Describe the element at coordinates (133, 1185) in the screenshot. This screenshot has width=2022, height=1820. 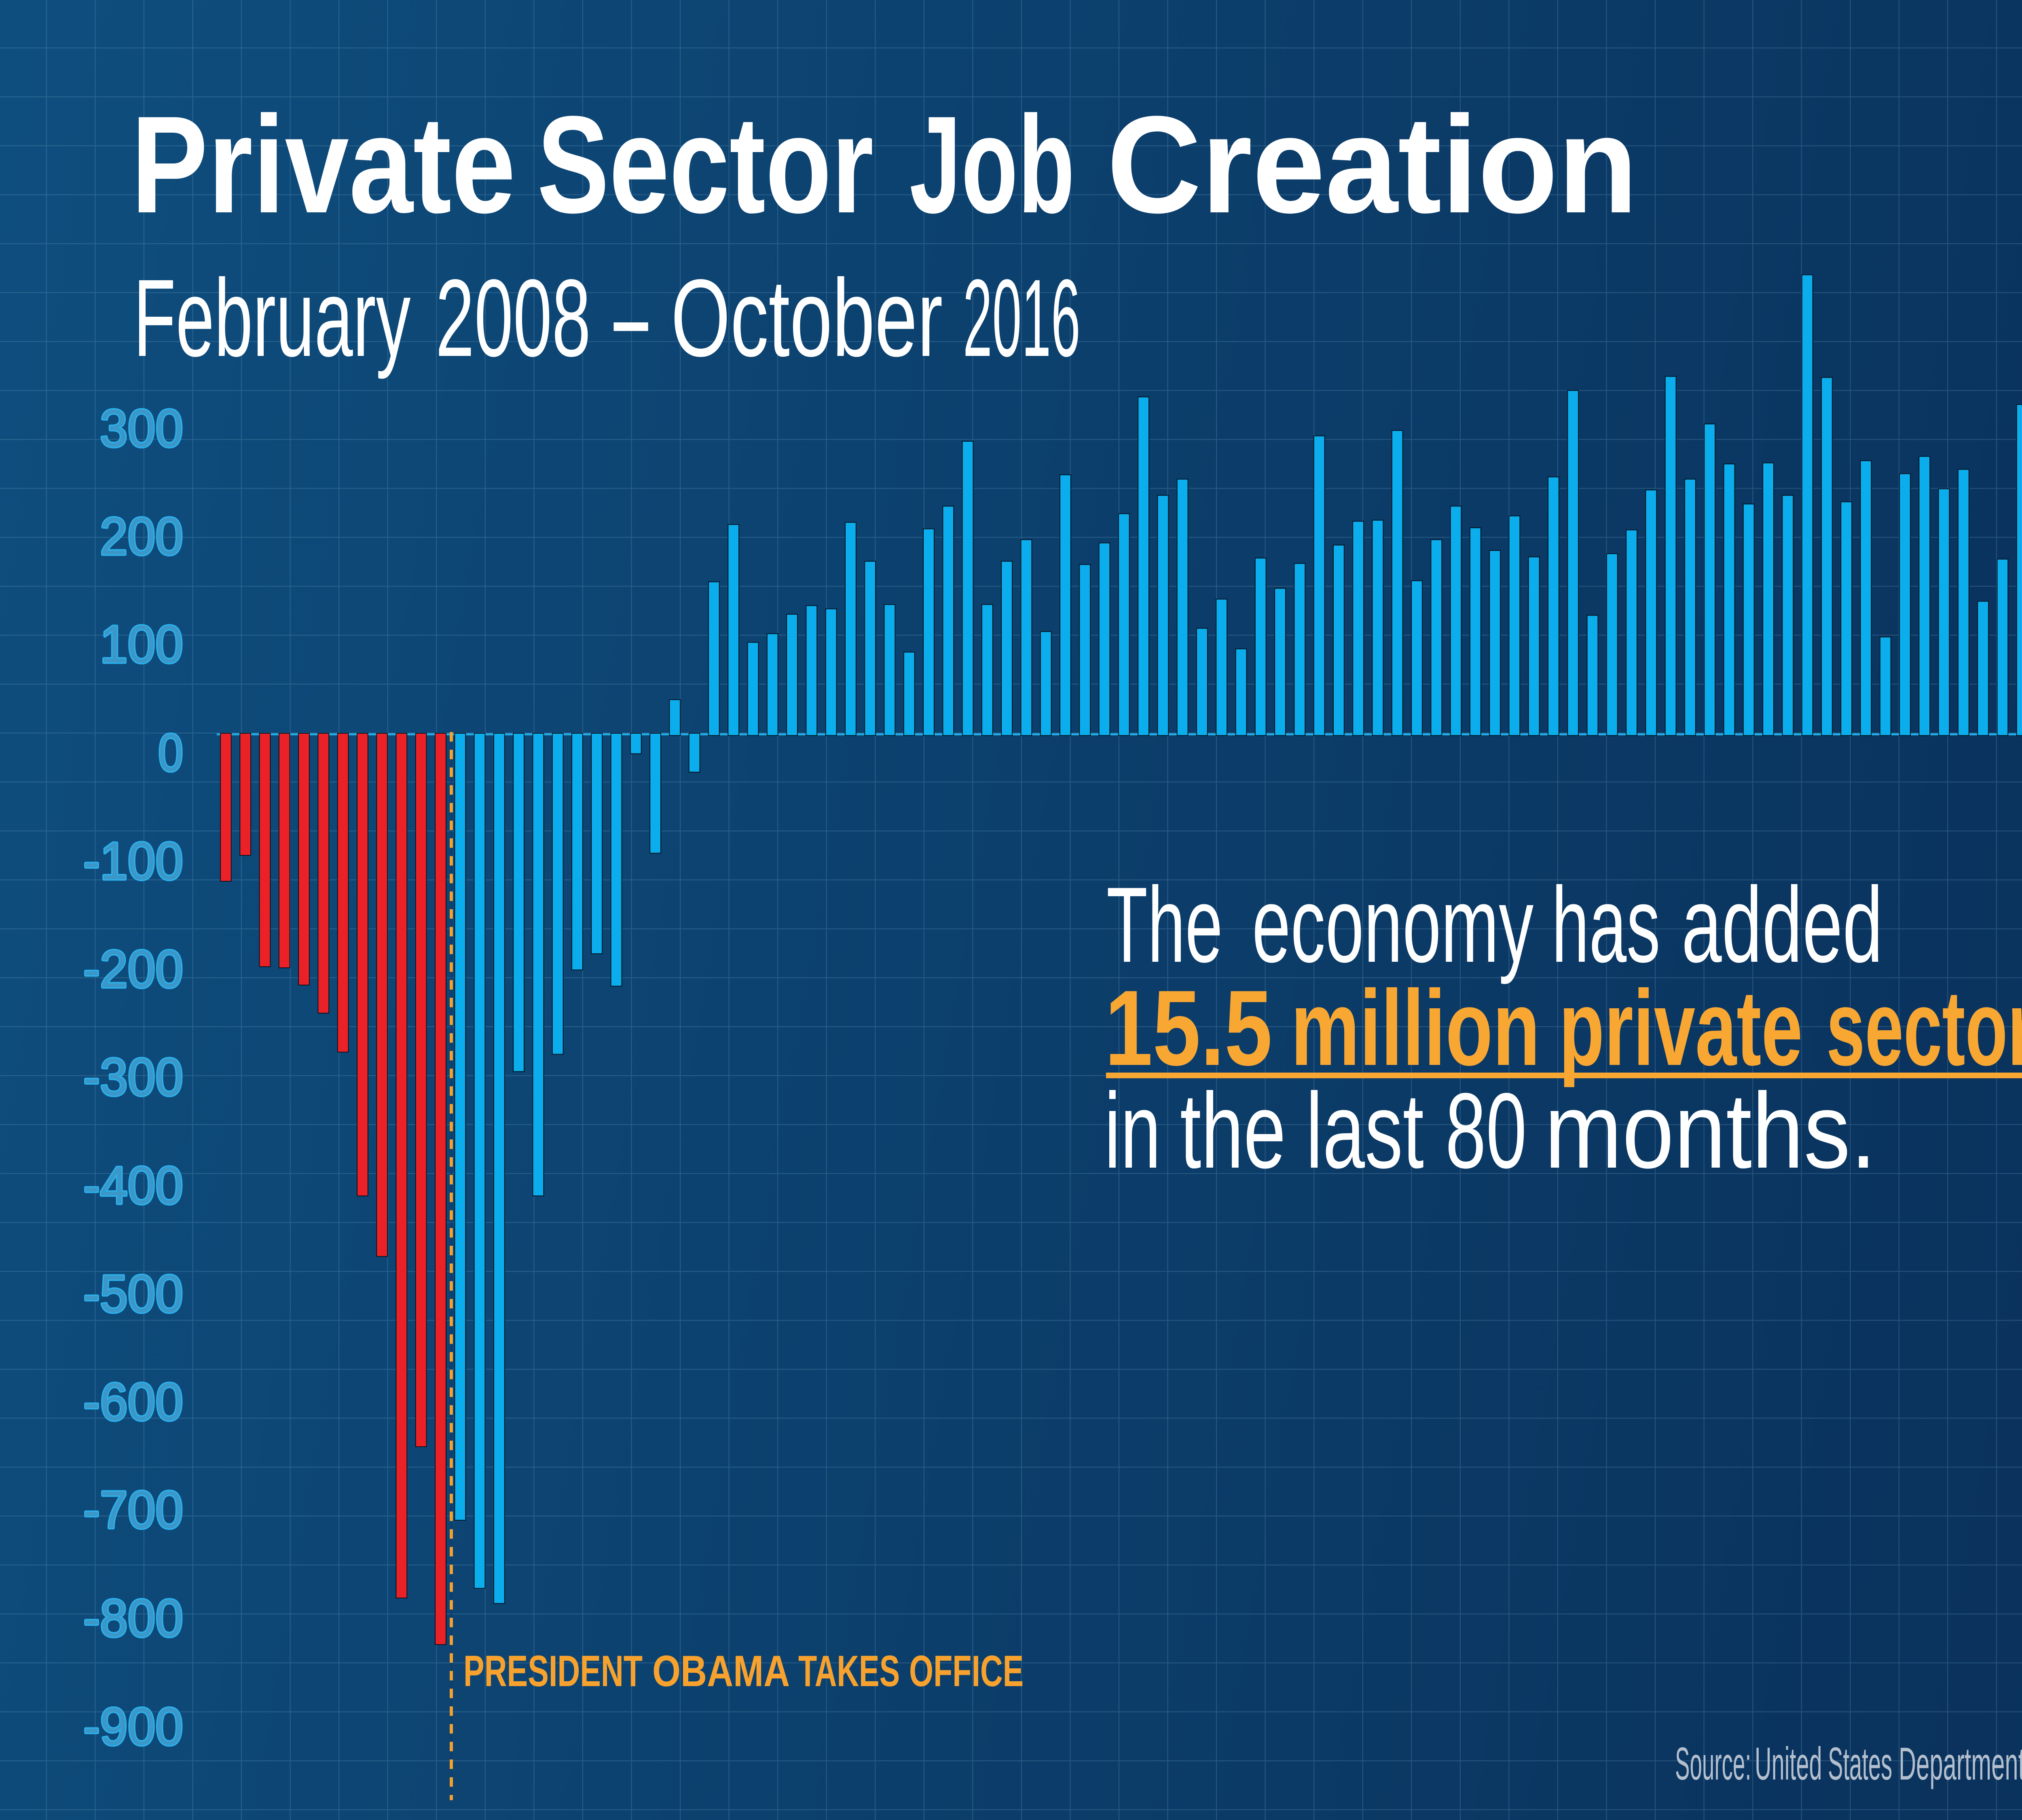
I see `svg-text: -400` at that location.